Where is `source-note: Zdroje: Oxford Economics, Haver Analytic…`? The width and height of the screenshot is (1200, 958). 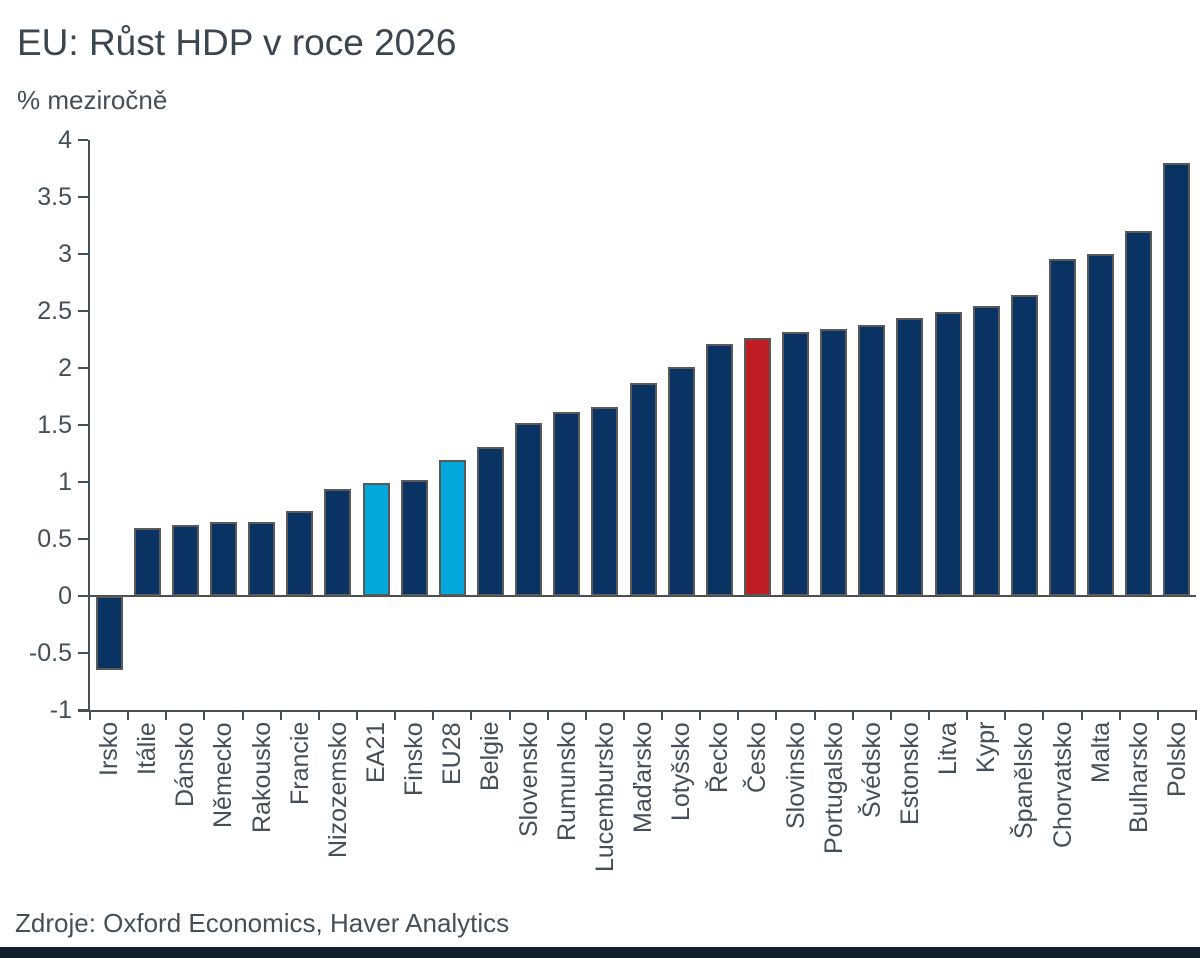
source-note: Zdroje: Oxford Economics, Haver Analytic… is located at coordinates (262, 923).